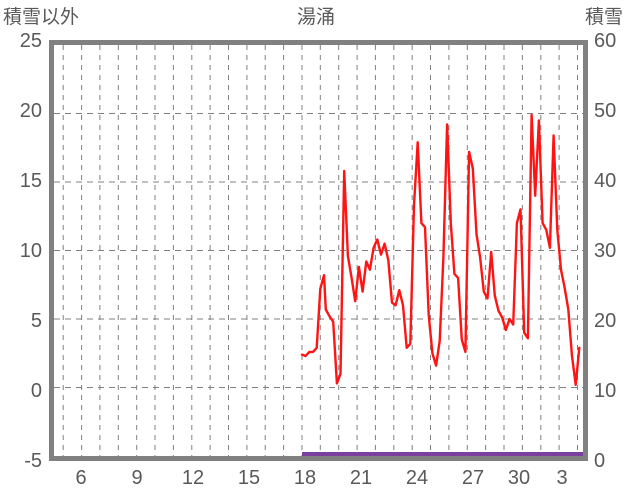  What do you see at coordinates (361, 478) in the screenshot?
I see `x-tick-label: 21` at bounding box center [361, 478].